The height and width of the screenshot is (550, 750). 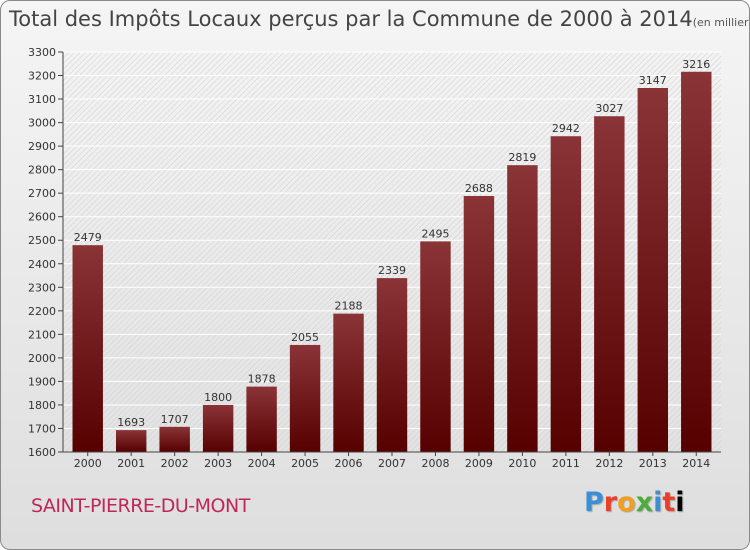 What do you see at coordinates (566, 463) in the screenshot?
I see `x-tick-label: 2011` at bounding box center [566, 463].